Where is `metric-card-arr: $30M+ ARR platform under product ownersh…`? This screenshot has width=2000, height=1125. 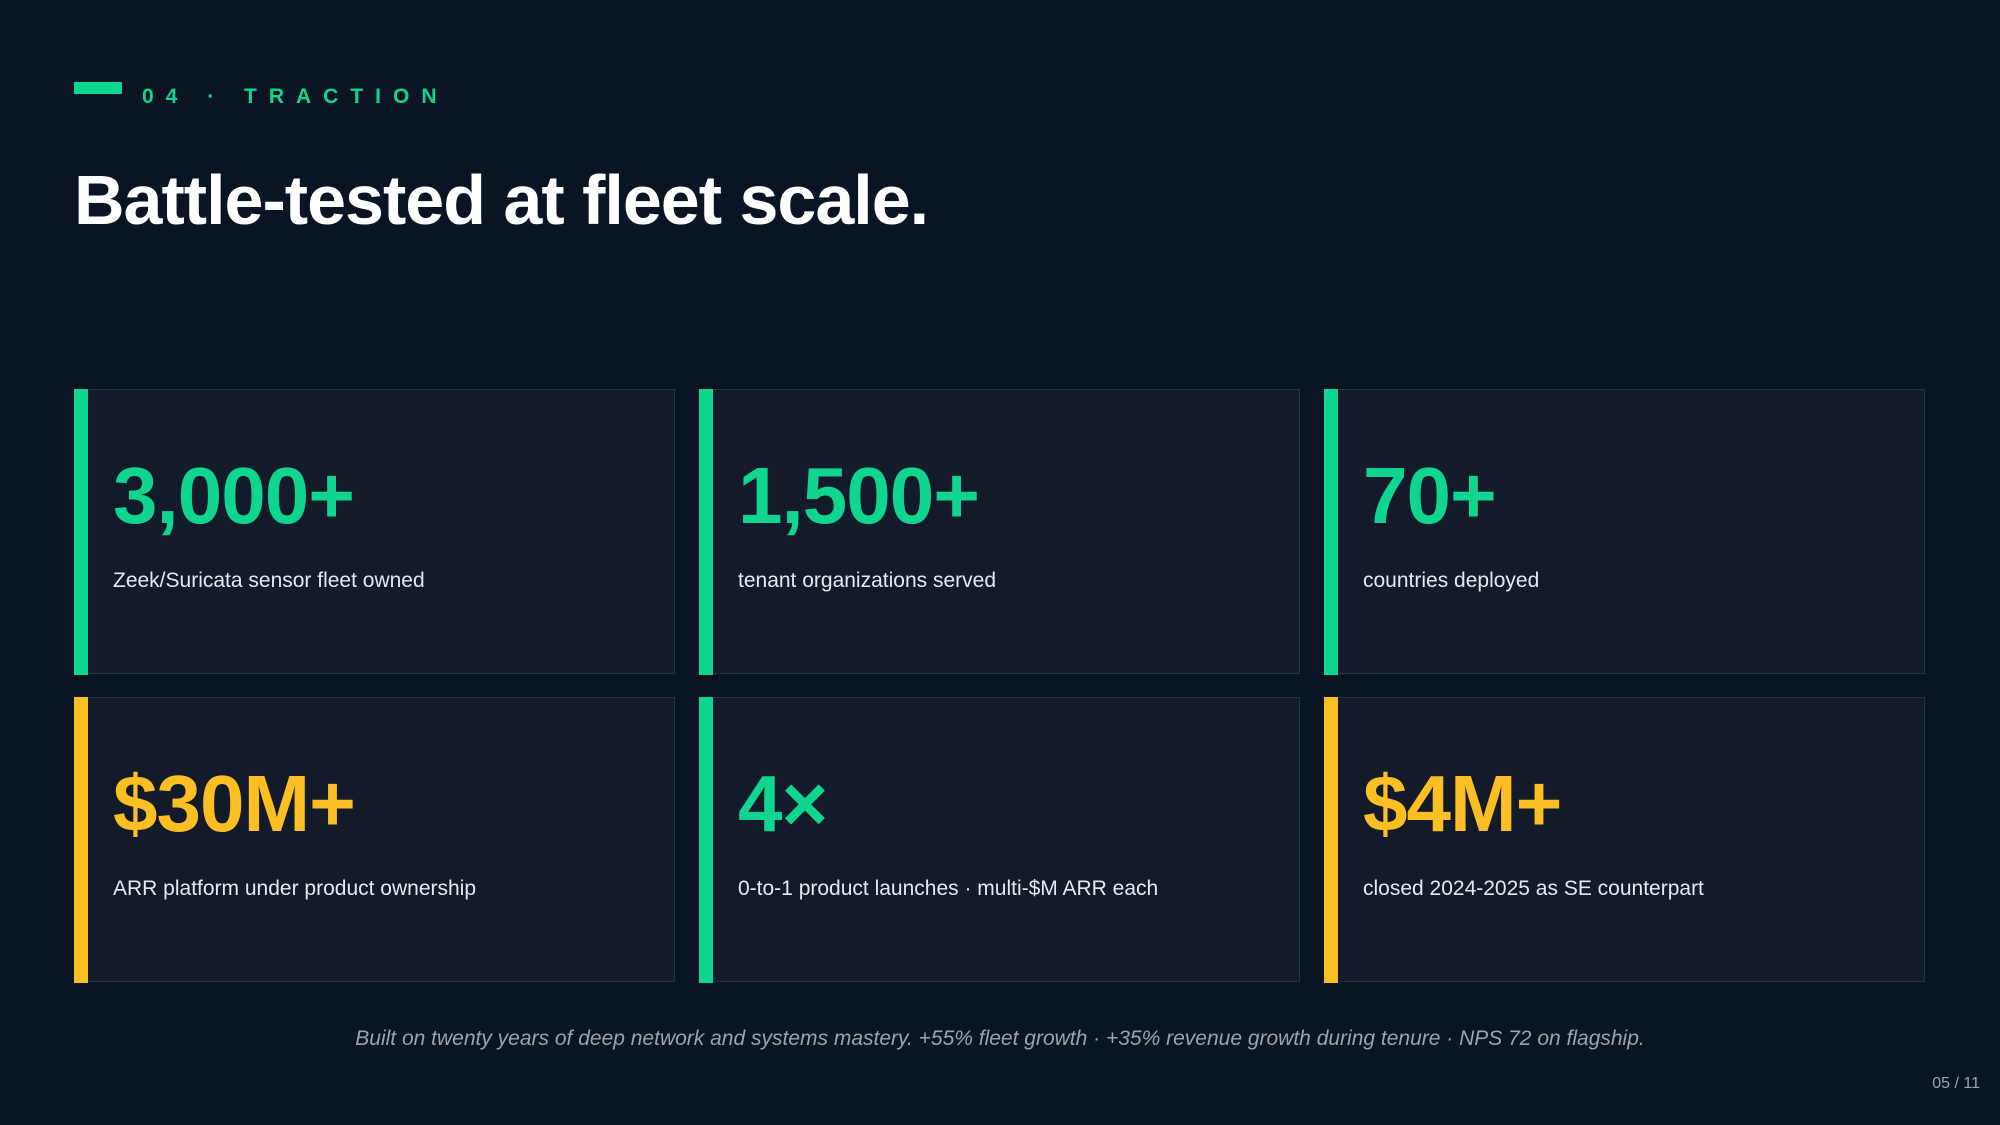 metric-card-arr: $30M+ ARR platform under product ownersh… is located at coordinates (374, 840).